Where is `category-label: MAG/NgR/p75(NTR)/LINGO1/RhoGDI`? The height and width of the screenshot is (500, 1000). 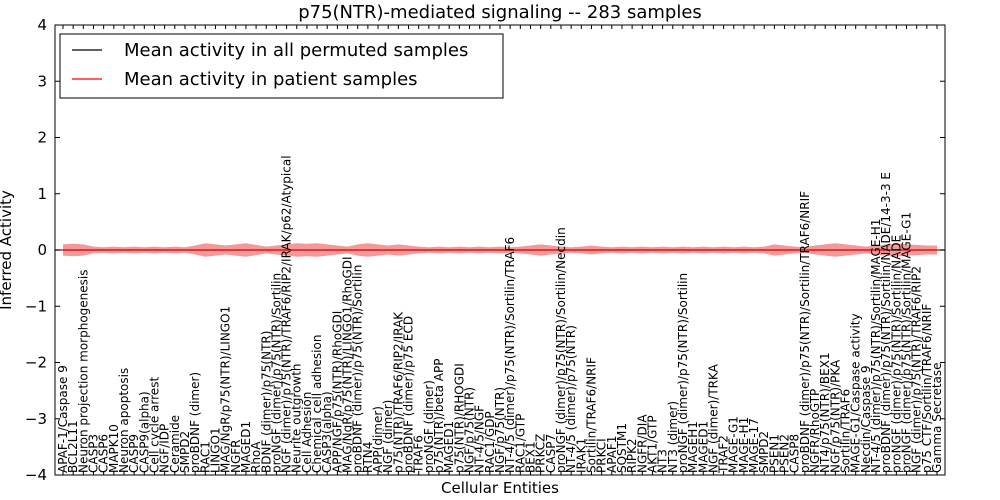 category-label: MAG/NgR/p75(NTR)/LINGO1/RhoGDI is located at coordinates (348, 364).